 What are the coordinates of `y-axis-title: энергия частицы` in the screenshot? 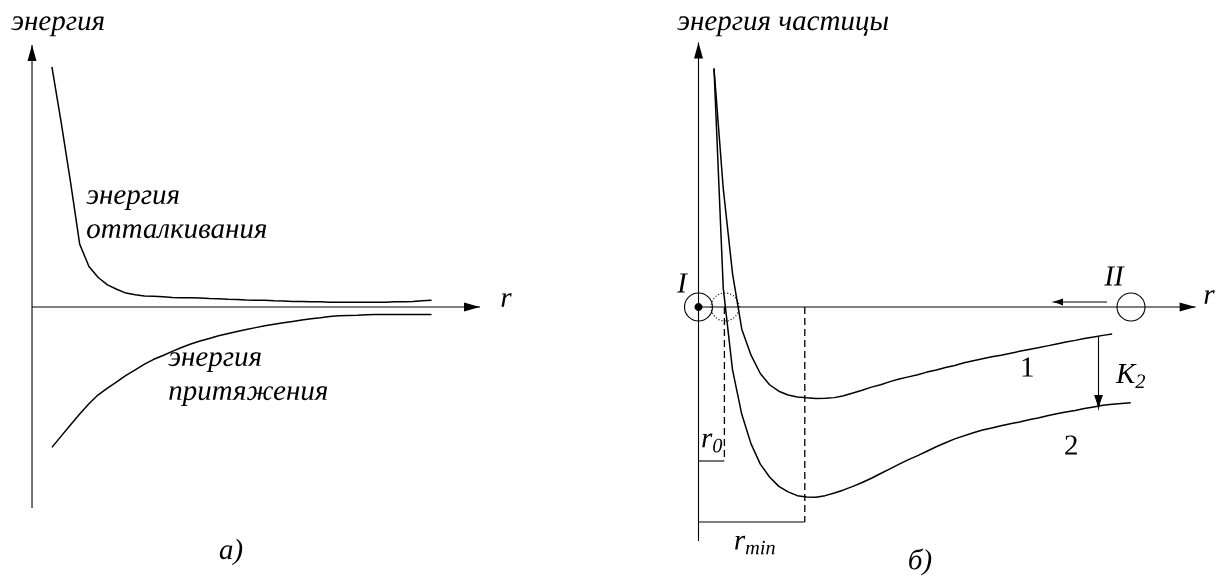 It's located at (783, 26).